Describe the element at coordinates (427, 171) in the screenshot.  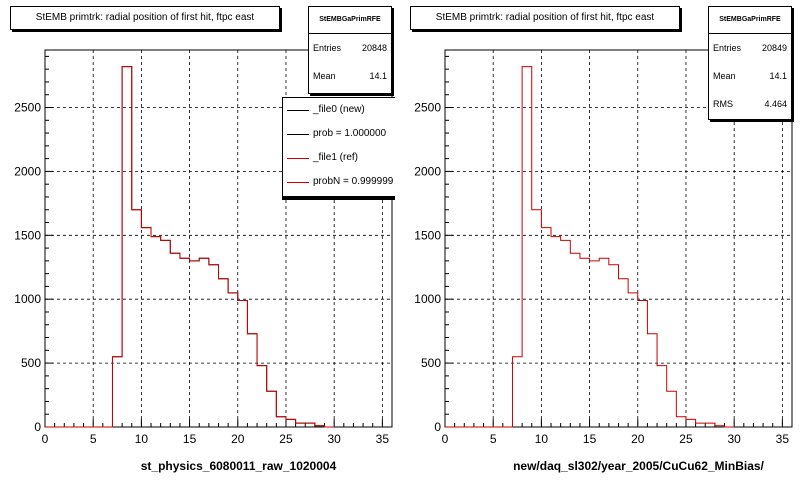
I see `right-y-tick-label: 2000` at that location.